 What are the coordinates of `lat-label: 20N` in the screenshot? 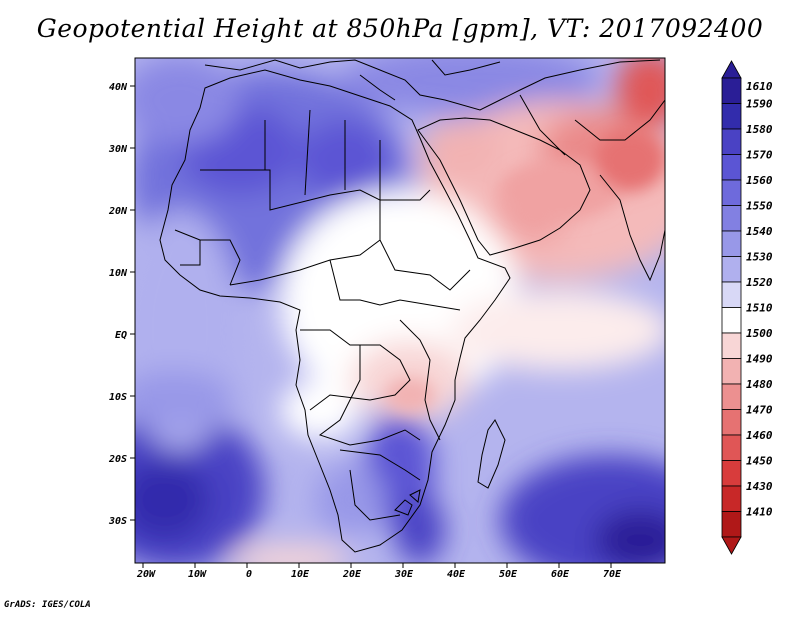 It's located at (118, 211).